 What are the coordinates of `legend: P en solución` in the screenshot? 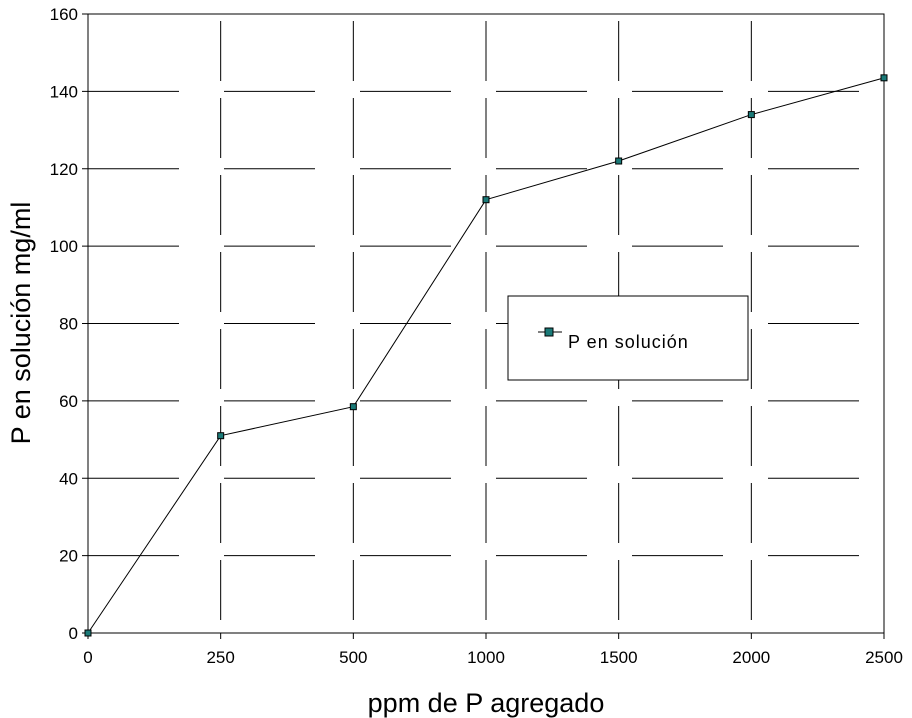 It's located at (628, 338).